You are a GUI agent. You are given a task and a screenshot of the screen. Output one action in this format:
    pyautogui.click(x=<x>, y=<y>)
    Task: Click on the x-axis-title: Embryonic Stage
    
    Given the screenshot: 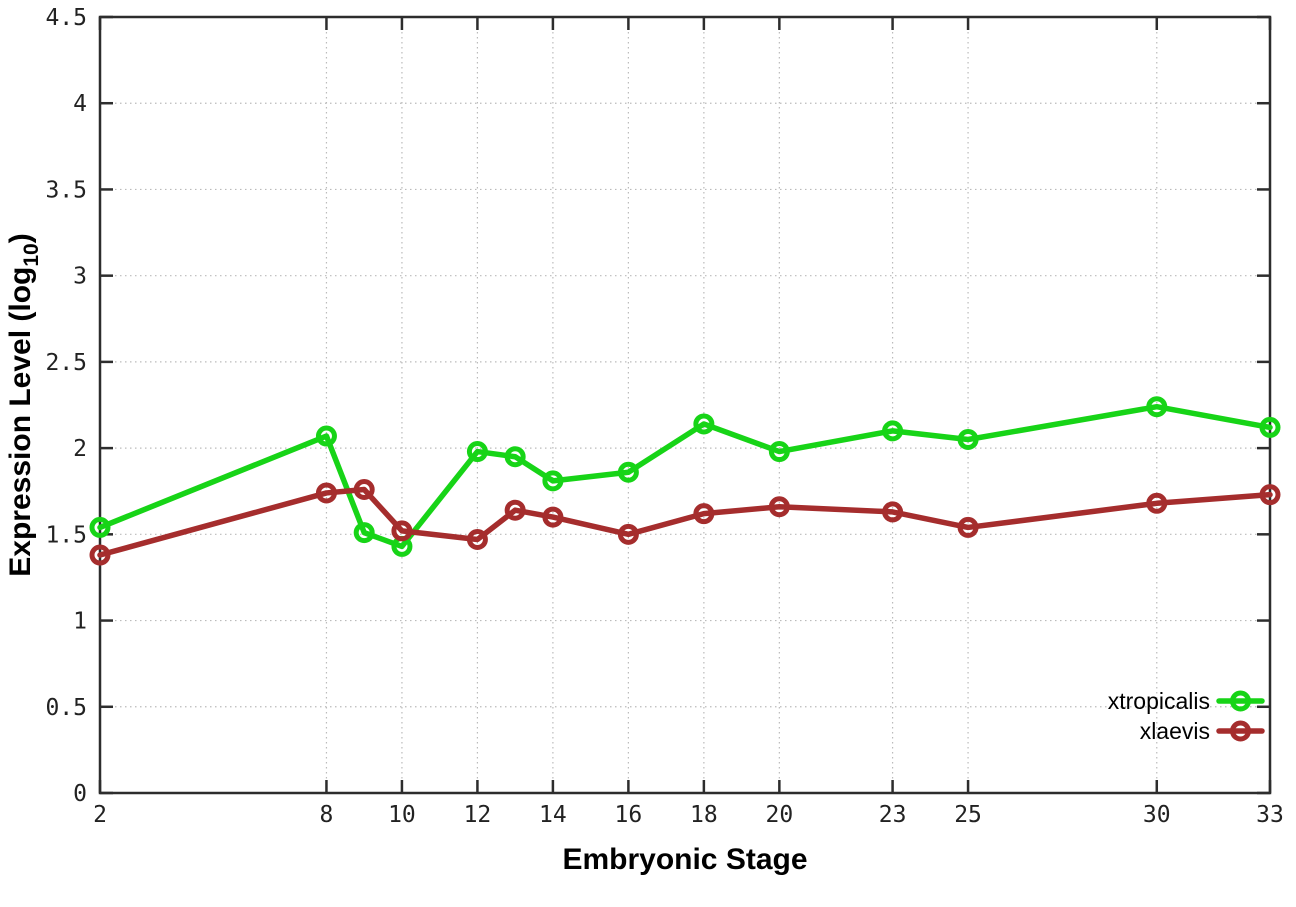 What is the action you would take?
    pyautogui.click(x=684, y=859)
    